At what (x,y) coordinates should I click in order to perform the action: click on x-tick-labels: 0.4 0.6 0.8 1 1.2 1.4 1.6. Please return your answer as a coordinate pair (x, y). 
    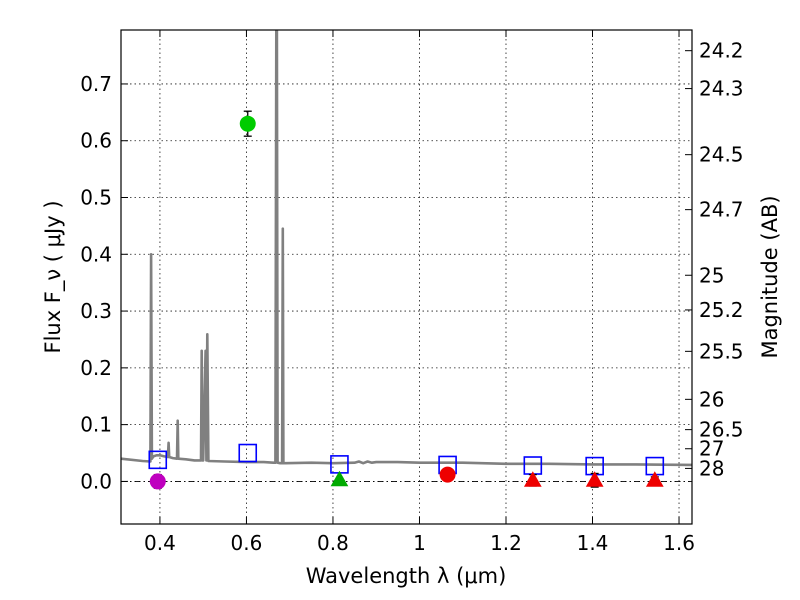
    Looking at the image, I should click on (419, 543).